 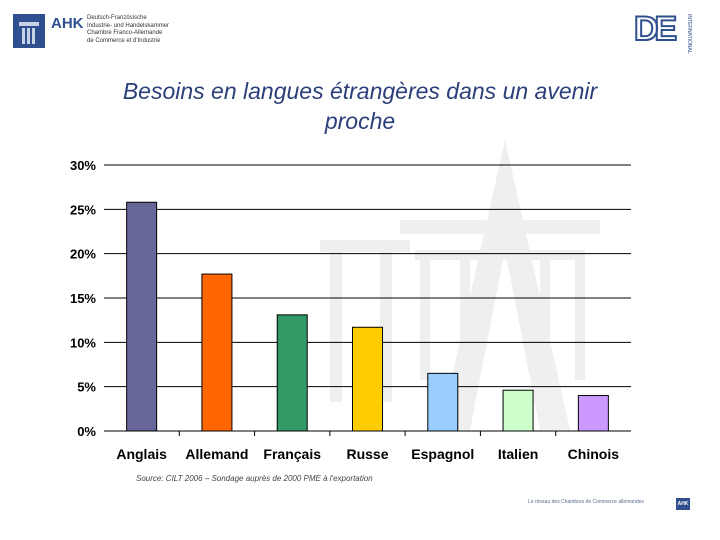 I want to click on footer-ahk-badge: AHK, so click(x=683, y=504).